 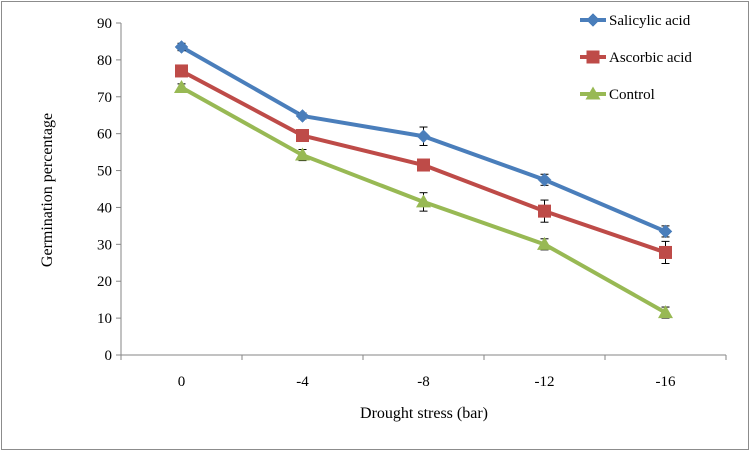 I want to click on legend-item: Ascorbic acid, so click(x=636, y=58).